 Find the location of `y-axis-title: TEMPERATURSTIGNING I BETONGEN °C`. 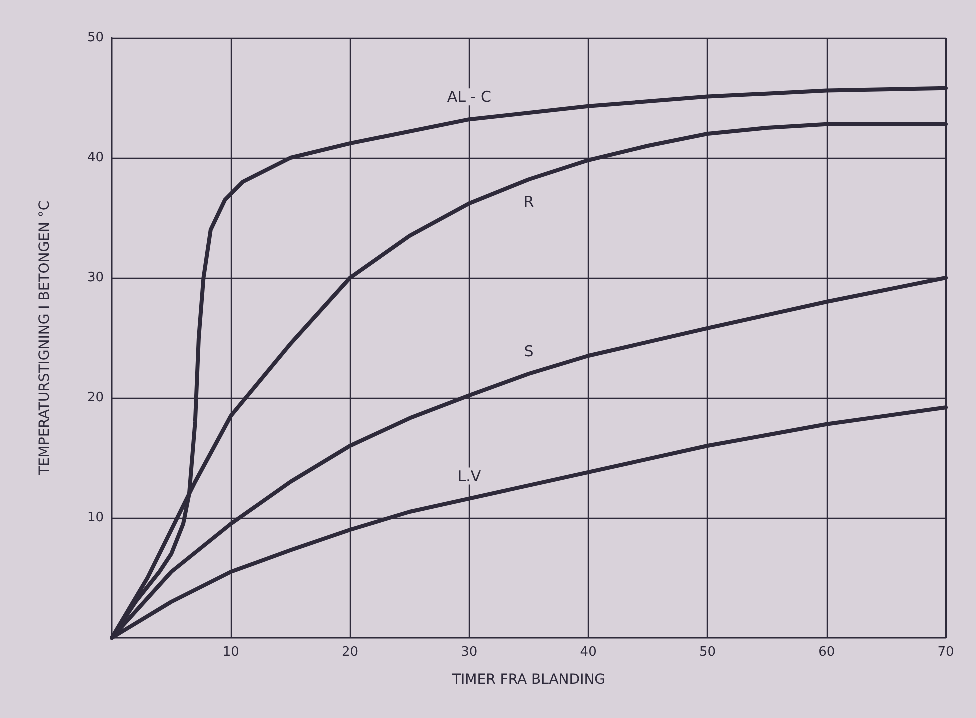

y-axis-title: TEMPERATURSTIGNING I BETONGEN °C is located at coordinates (45, 338).